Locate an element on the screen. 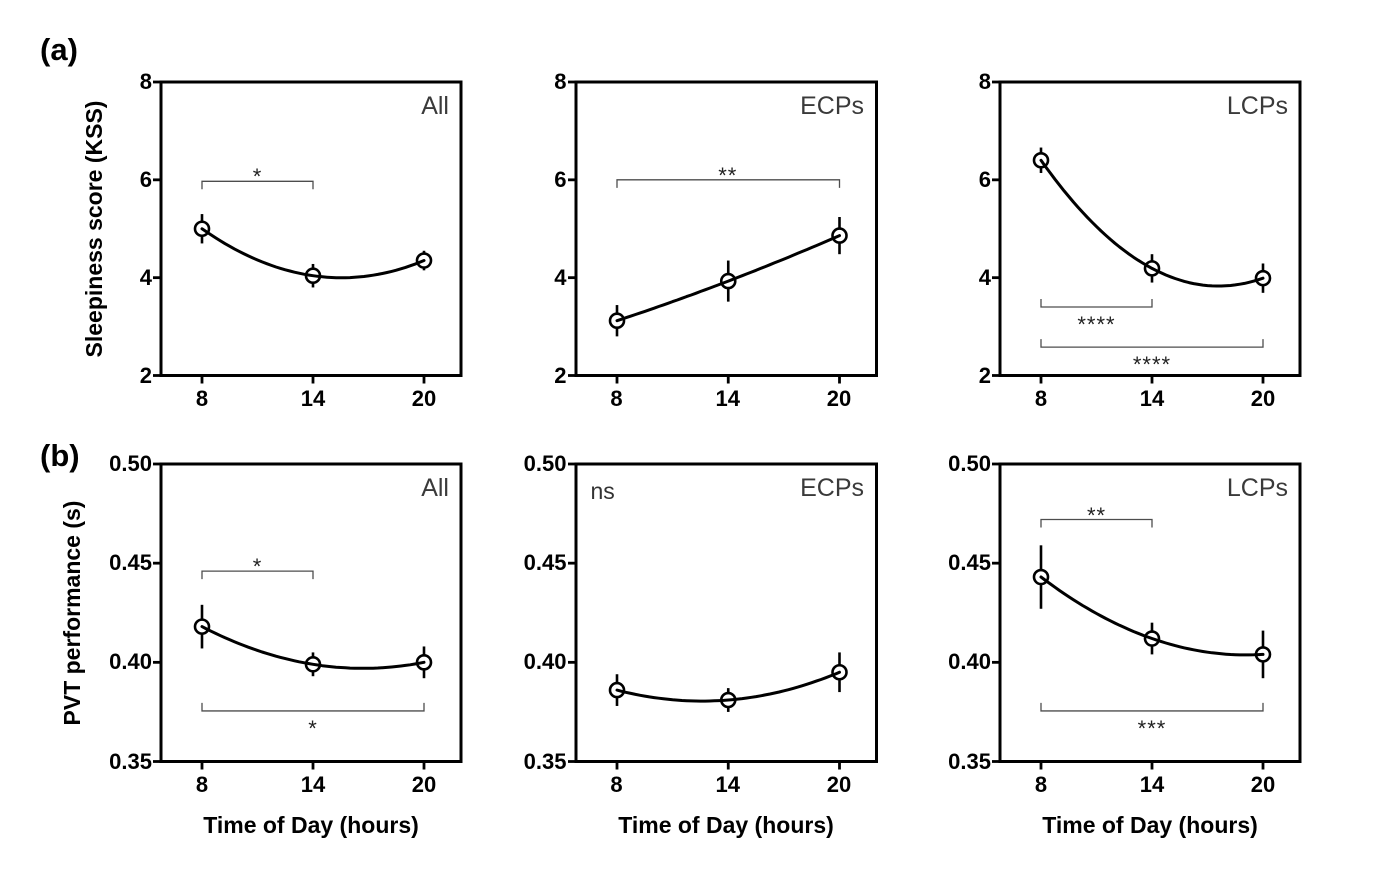  ns-annotation: ns is located at coordinates (602, 491).